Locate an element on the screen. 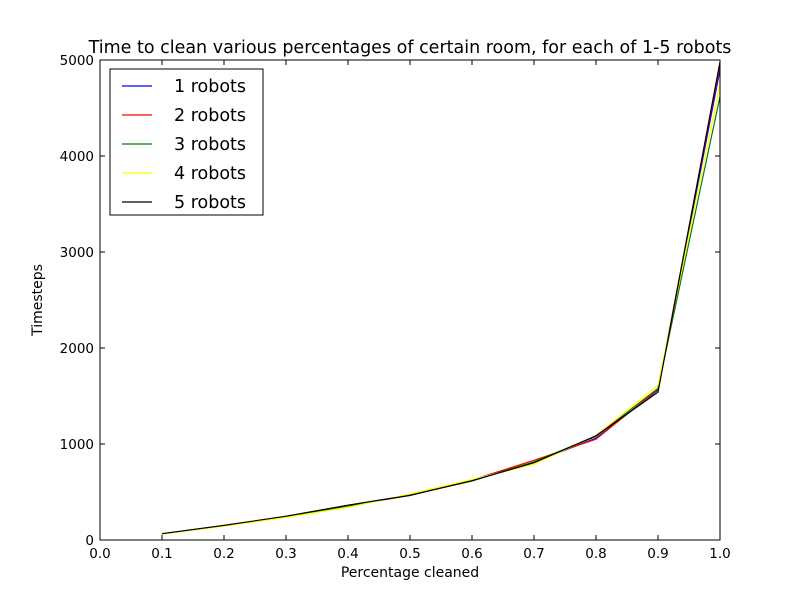 The height and width of the screenshot is (600, 800). x-tick-label: 0.9 is located at coordinates (657, 554).